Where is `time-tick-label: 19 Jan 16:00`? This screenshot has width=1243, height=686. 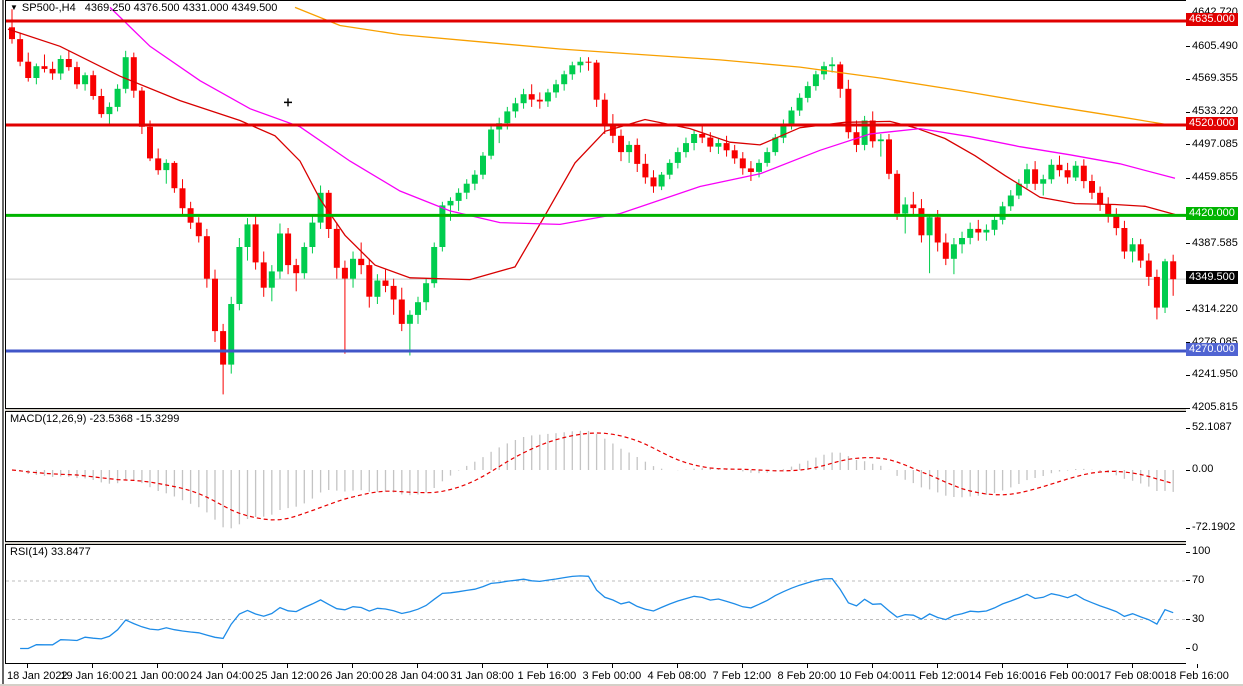 time-tick-label: 19 Jan 16:00 is located at coordinates (92, 676).